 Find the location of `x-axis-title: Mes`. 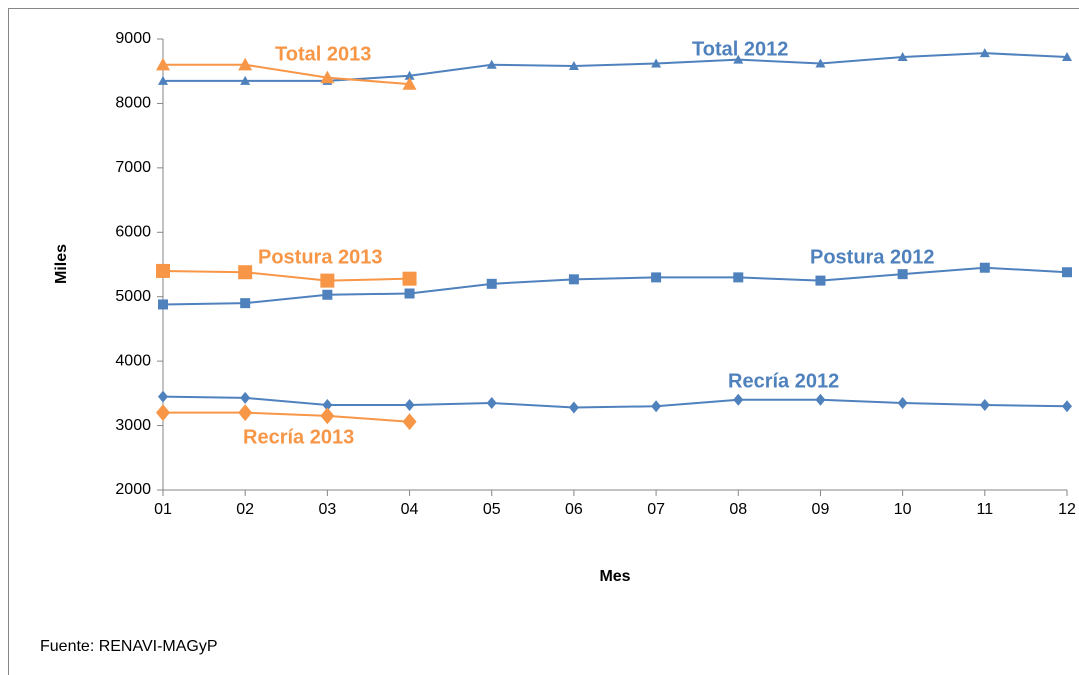

x-axis-title: Mes is located at coordinates (614, 576).